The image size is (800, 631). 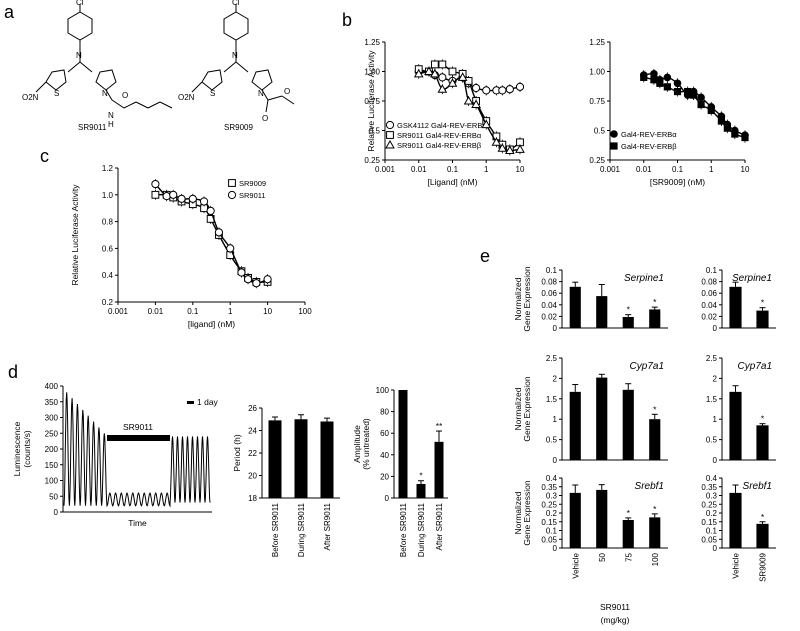 I want to click on y-tick-label: 40, so click(x=384, y=455).